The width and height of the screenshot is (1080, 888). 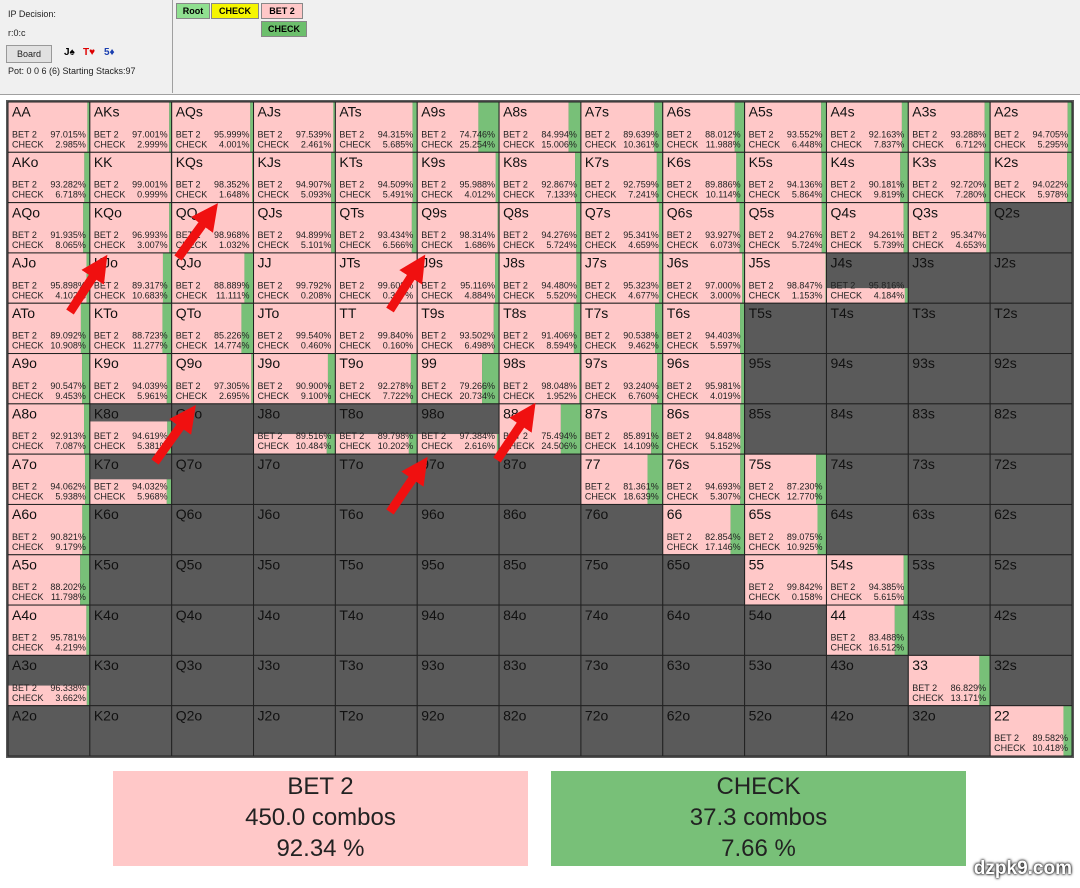 I want to click on check-pct: 1.648%, so click(x=234, y=195).